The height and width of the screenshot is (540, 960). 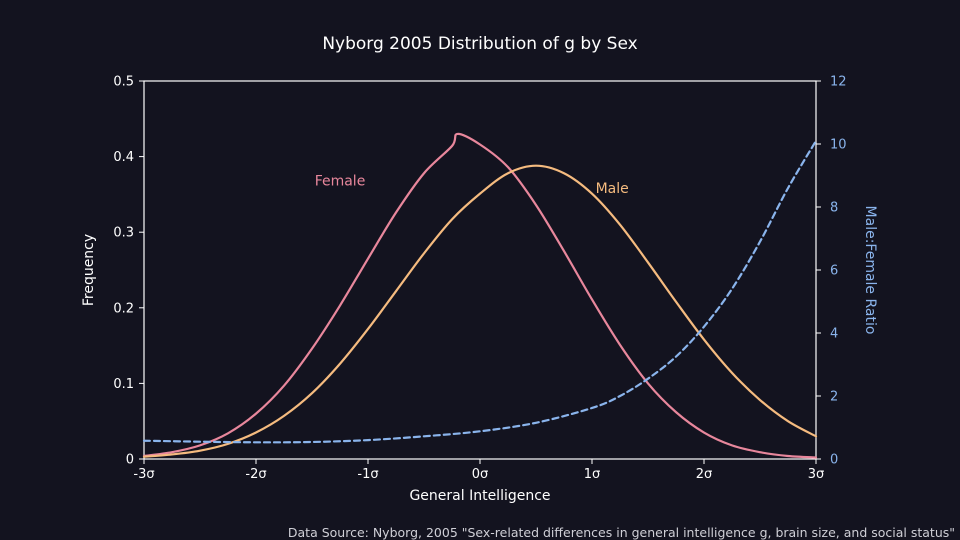 I want to click on y2-tick-label: 4, so click(x=834, y=334).